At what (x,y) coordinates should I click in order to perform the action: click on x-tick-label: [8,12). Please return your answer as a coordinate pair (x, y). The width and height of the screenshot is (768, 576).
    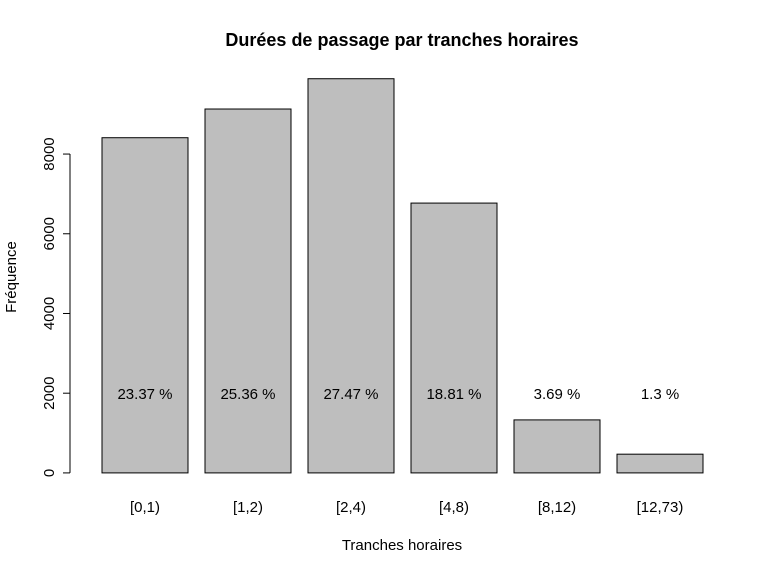
    Looking at the image, I should click on (557, 507).